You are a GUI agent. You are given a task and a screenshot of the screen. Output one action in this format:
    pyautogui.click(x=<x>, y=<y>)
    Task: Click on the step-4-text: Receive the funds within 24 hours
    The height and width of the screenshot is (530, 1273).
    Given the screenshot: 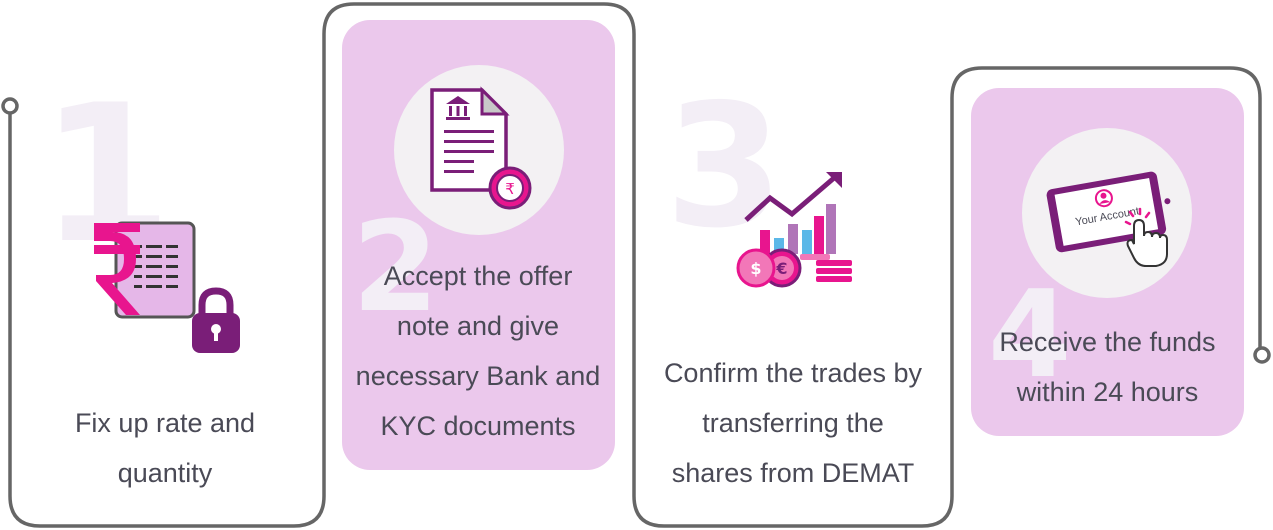 What is the action you would take?
    pyautogui.click(x=1107, y=367)
    